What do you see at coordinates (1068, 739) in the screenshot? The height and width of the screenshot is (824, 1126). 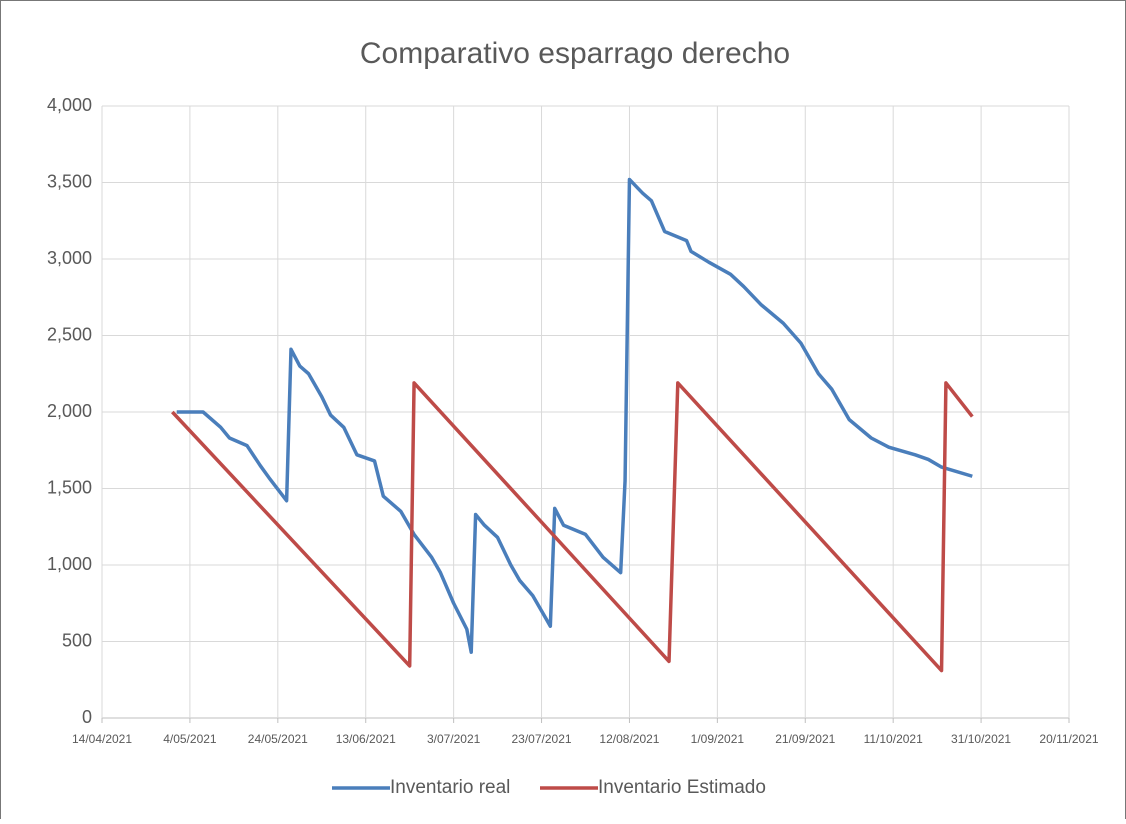 I see `x-tick-label: 20/11/2021` at bounding box center [1068, 739].